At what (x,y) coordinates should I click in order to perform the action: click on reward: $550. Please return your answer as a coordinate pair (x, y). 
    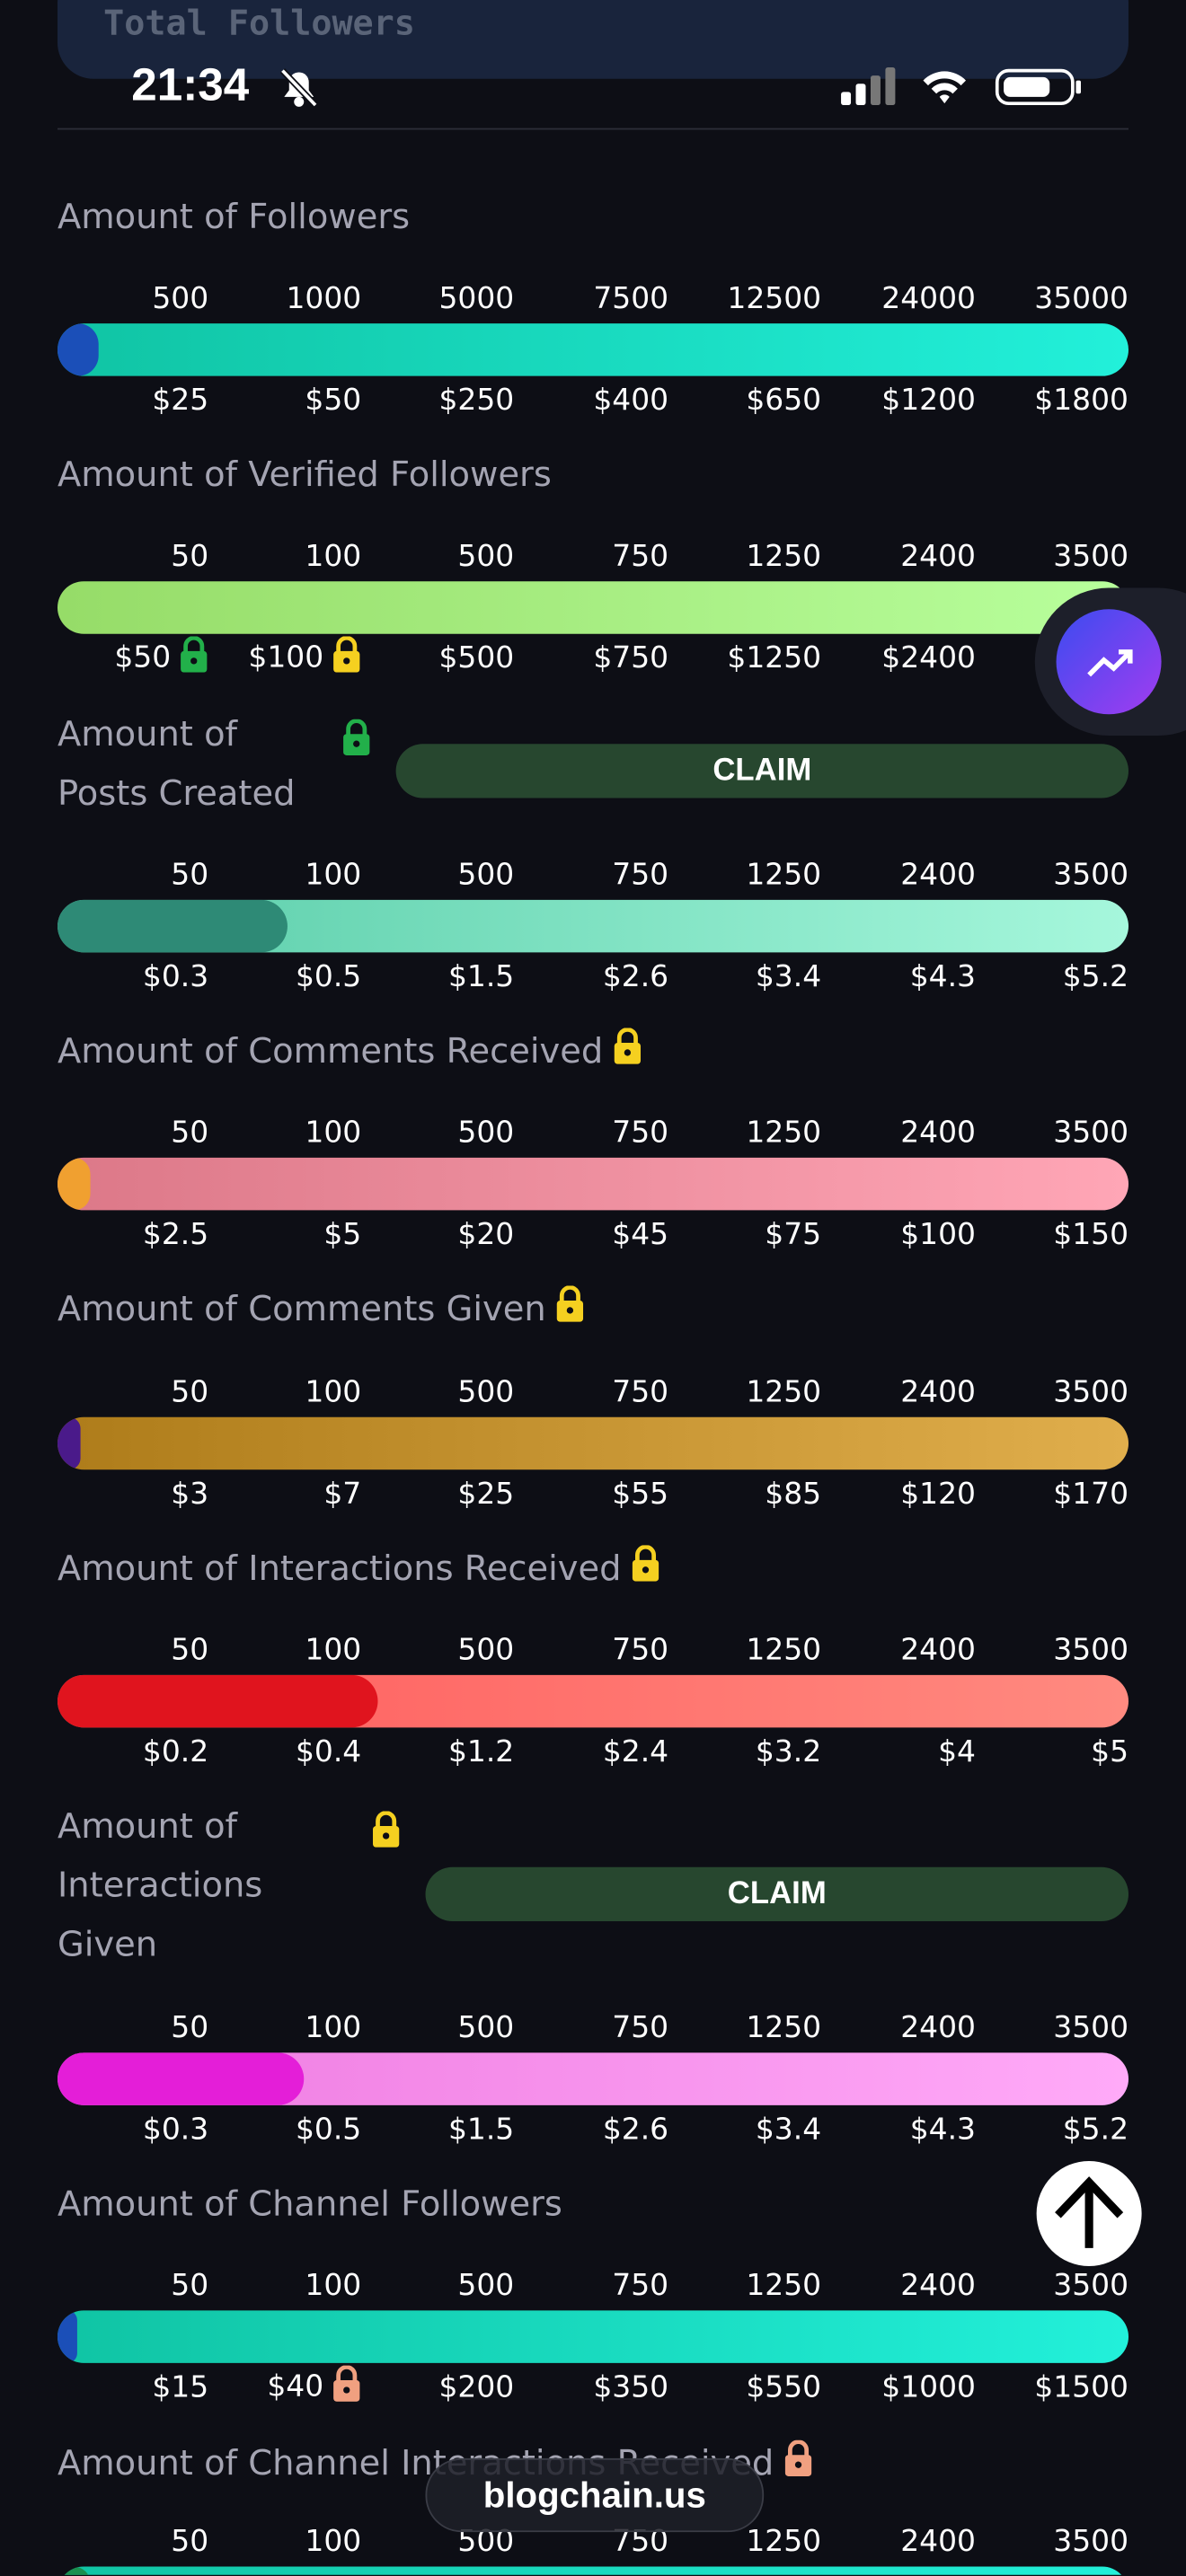
    Looking at the image, I should click on (783, 2387).